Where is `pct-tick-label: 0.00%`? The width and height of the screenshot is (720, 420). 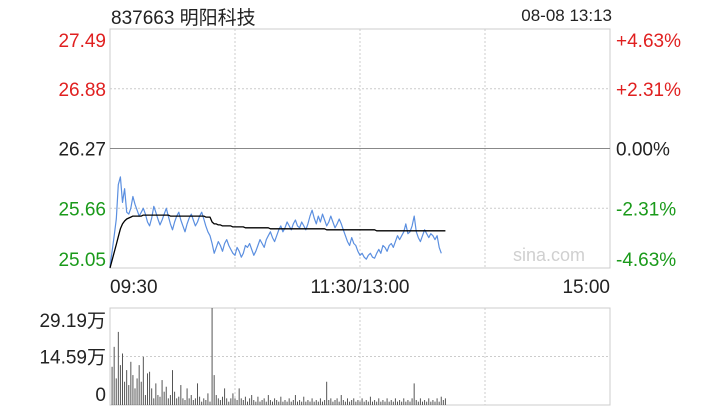
pct-tick-label: 0.00% is located at coordinates (643, 150).